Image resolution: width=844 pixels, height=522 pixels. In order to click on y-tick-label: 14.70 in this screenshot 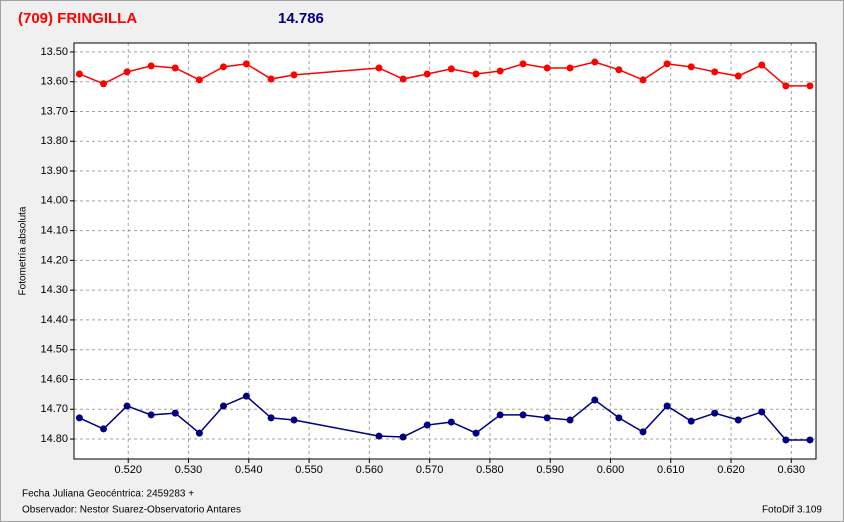, I will do `click(54, 409)`.